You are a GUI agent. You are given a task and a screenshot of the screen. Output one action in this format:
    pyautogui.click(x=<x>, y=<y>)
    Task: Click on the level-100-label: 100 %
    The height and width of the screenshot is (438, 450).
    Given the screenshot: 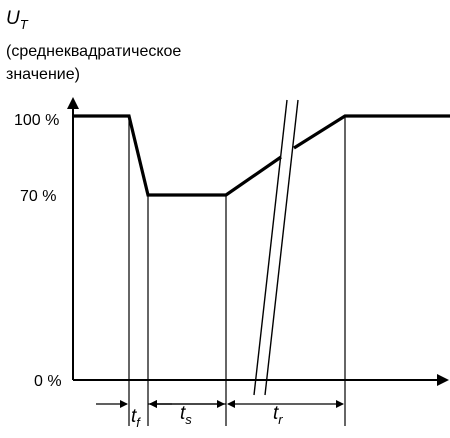 What is the action you would take?
    pyautogui.click(x=36, y=120)
    